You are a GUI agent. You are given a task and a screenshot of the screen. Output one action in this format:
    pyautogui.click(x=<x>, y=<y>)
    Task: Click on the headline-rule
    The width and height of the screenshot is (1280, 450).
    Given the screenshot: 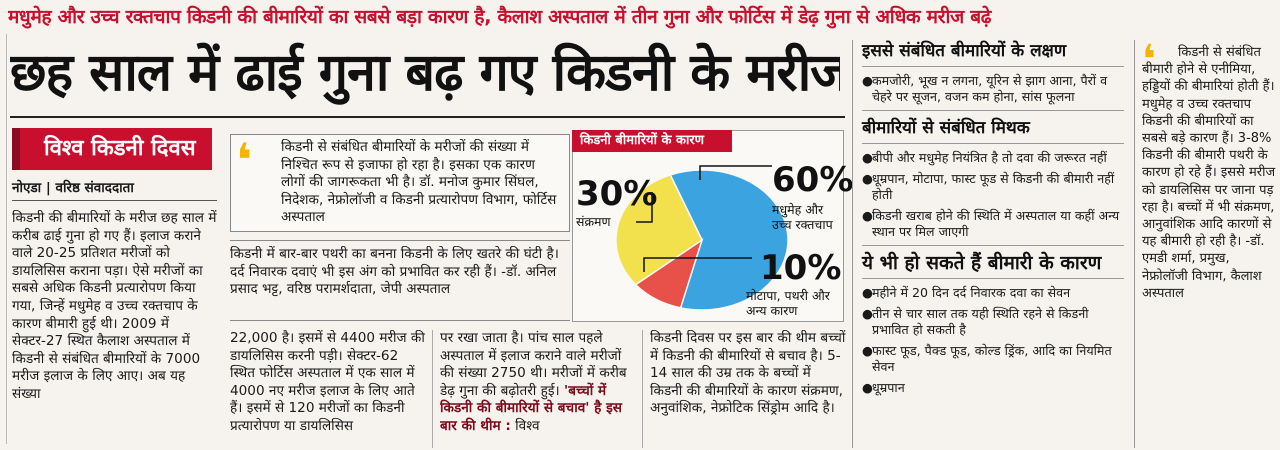 What is the action you would take?
    pyautogui.click(x=427, y=117)
    